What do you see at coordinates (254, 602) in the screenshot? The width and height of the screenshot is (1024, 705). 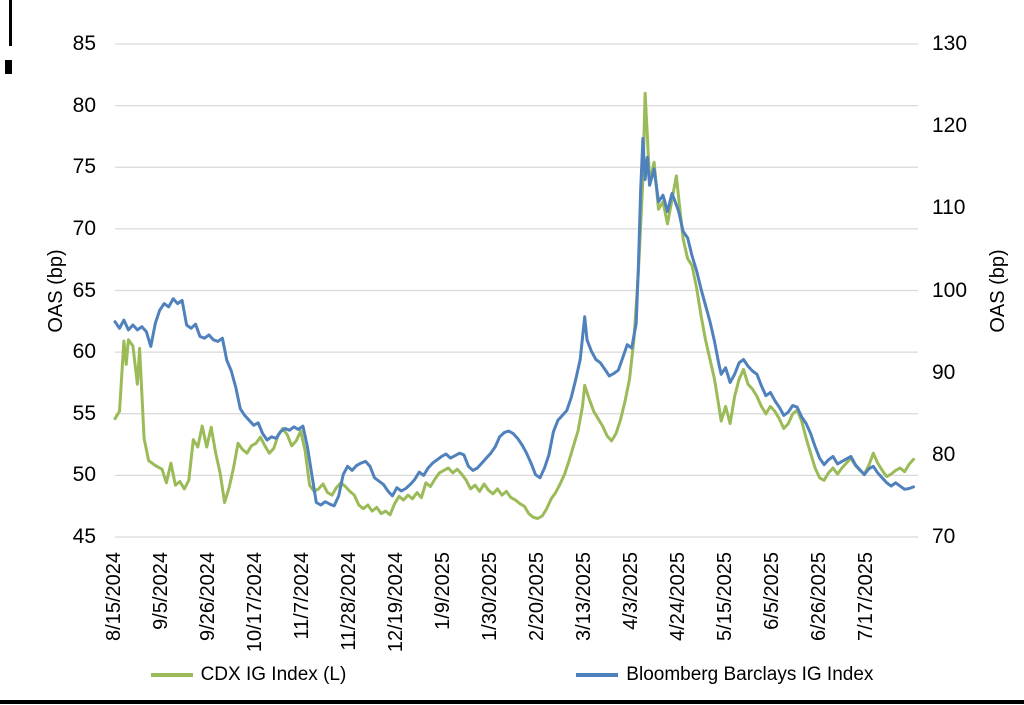 I see `x-axis-tick-label: 10/17/2024` at bounding box center [254, 602].